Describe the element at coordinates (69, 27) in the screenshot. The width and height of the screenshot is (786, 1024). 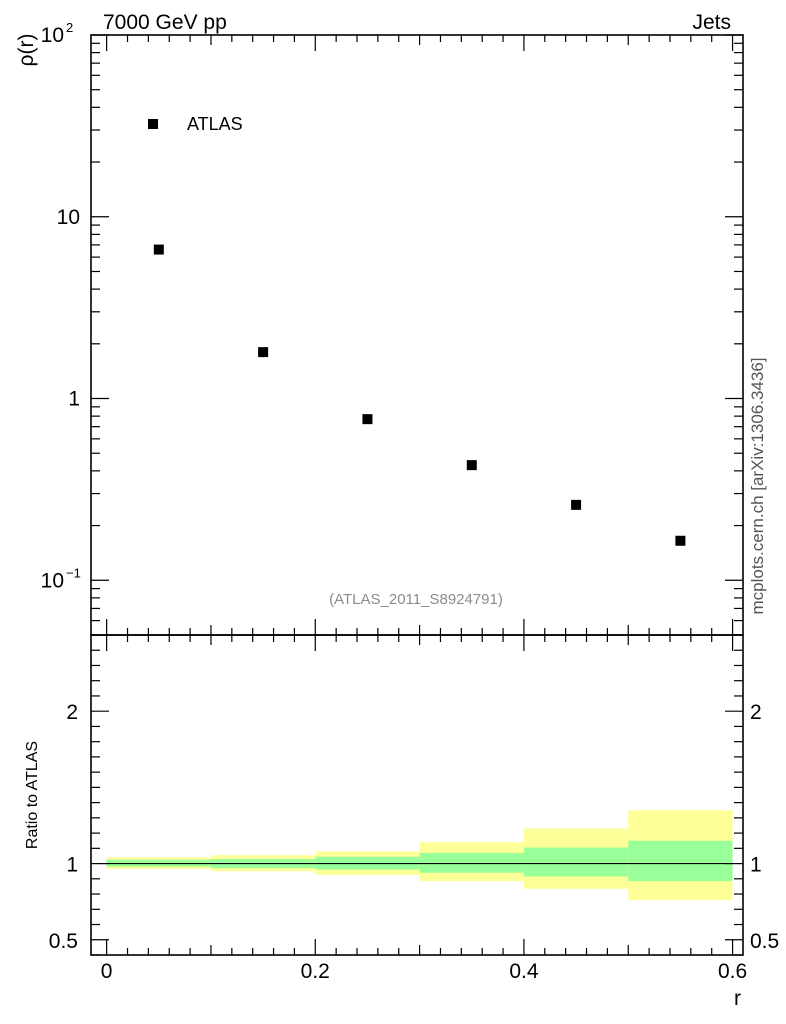
I see `main-y-tick-exponent-3: 2` at that location.